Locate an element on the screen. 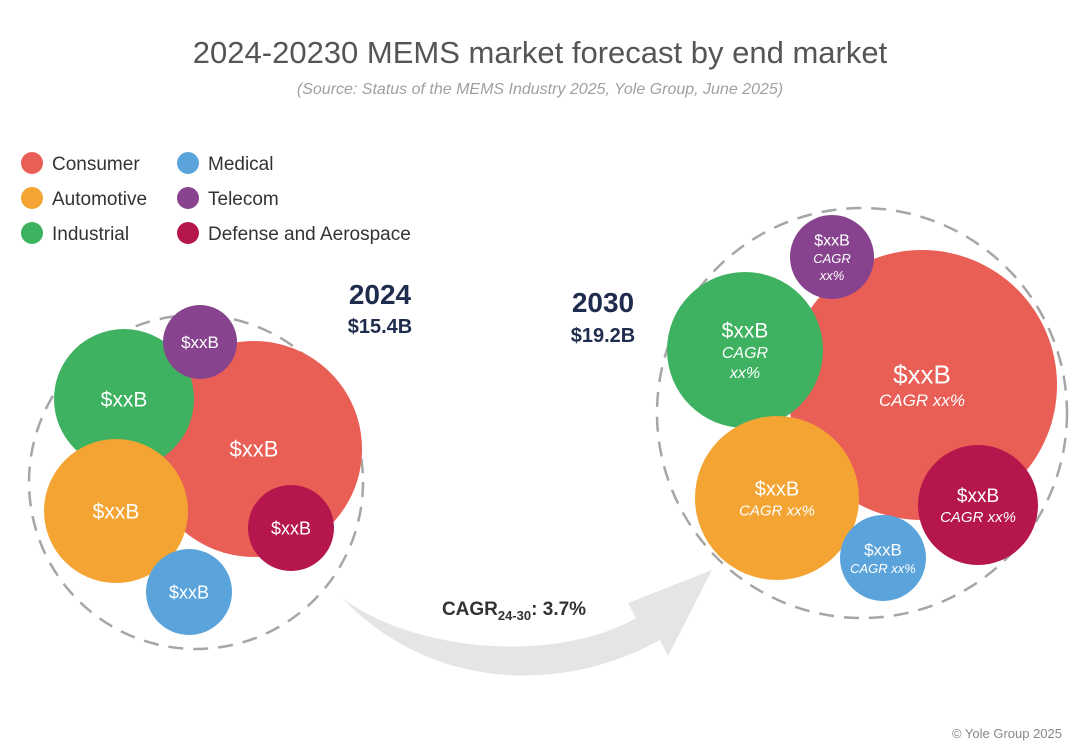 Image resolution: width=1080 pixels, height=756 pixels. legend-swatch-medical is located at coordinates (188, 163).